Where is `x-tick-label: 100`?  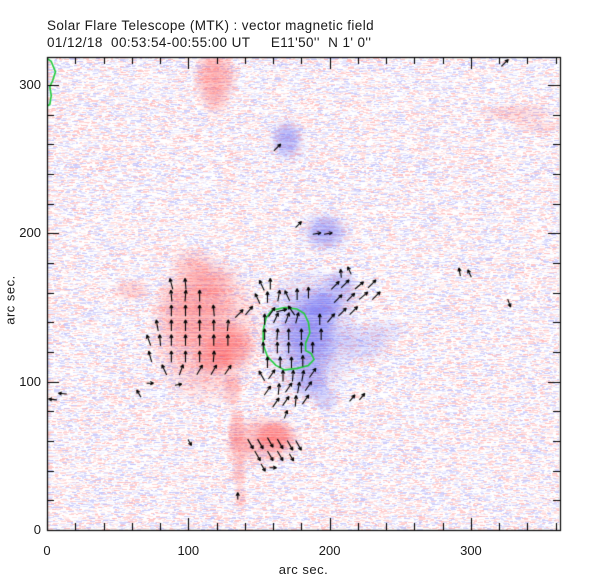
x-tick-label: 100 is located at coordinates (188, 550).